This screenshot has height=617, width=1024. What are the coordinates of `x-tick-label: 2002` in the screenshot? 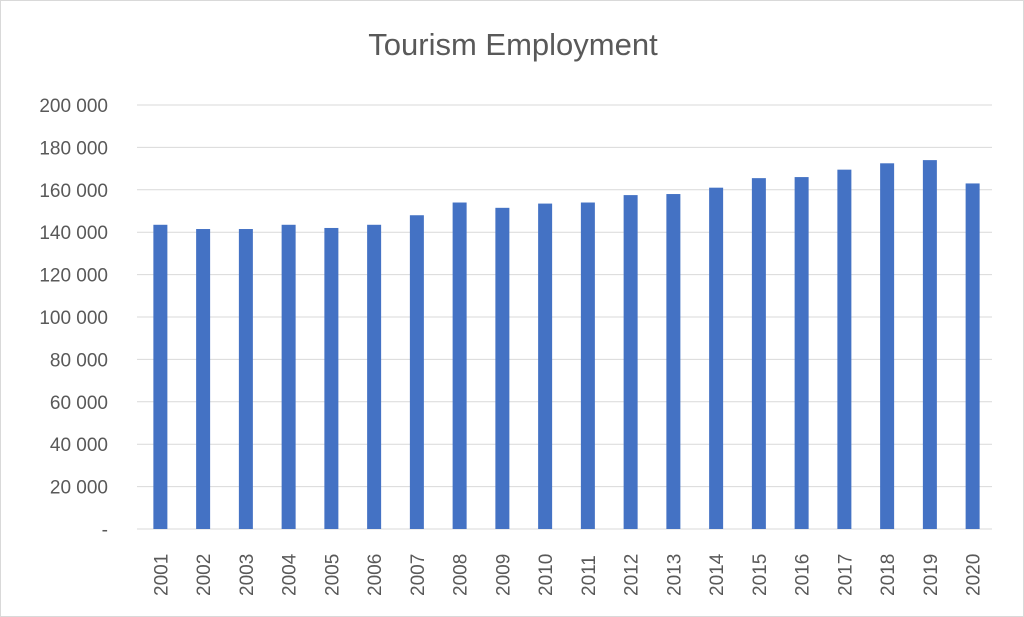 It's located at (204, 575).